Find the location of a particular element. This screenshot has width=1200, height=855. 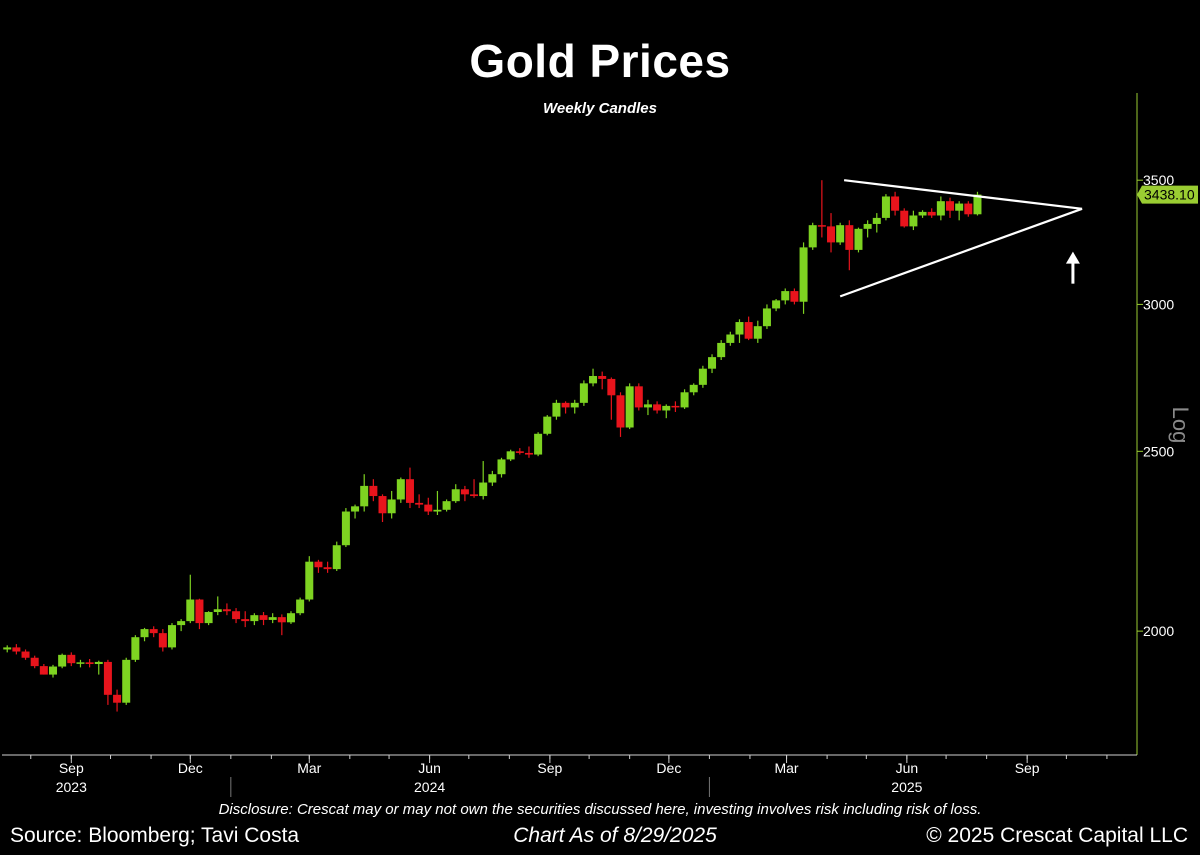

y-axis-label: Log is located at coordinates (1180, 425).